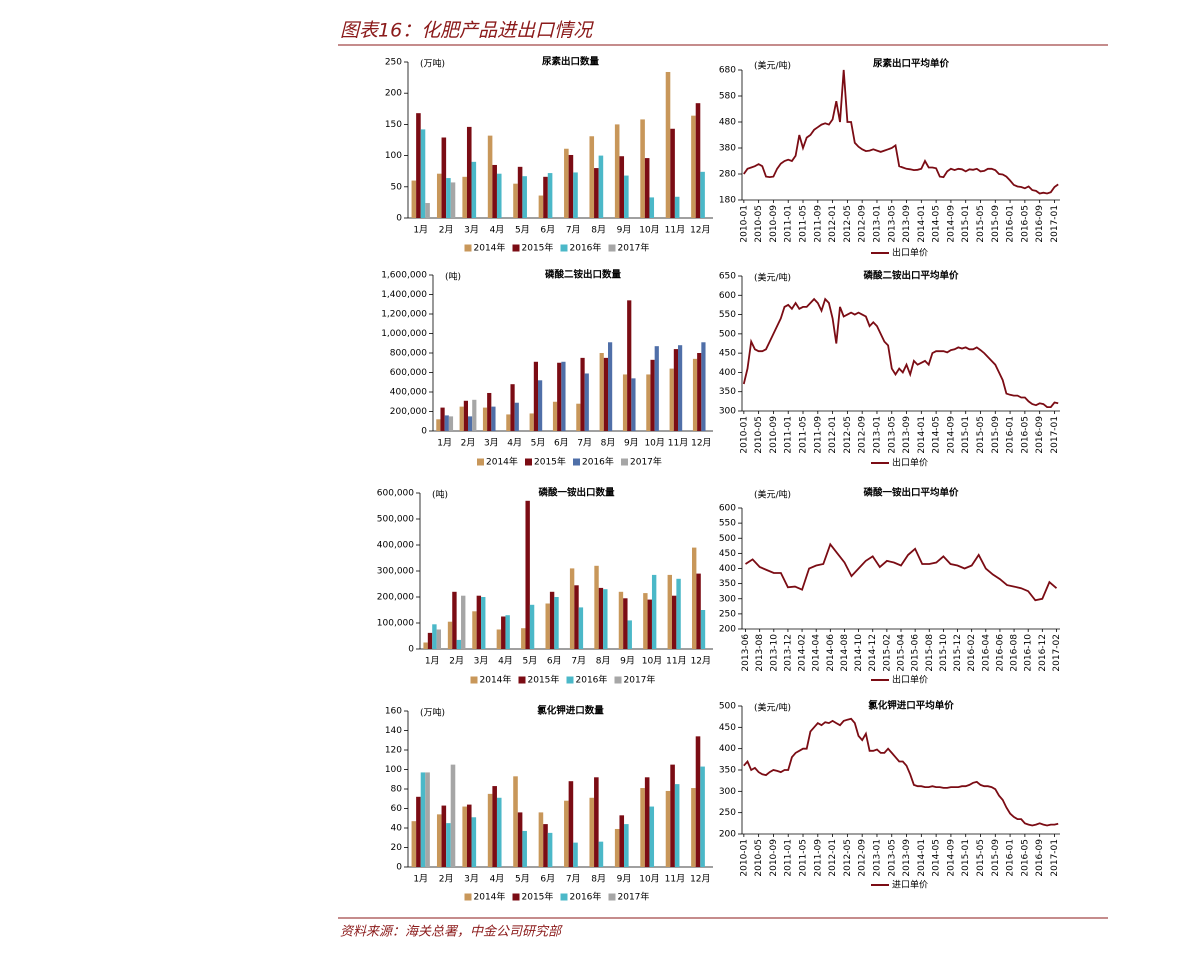 This screenshot has height=963, width=1191. I want to click on y-tick-label: 250, so click(393, 63).